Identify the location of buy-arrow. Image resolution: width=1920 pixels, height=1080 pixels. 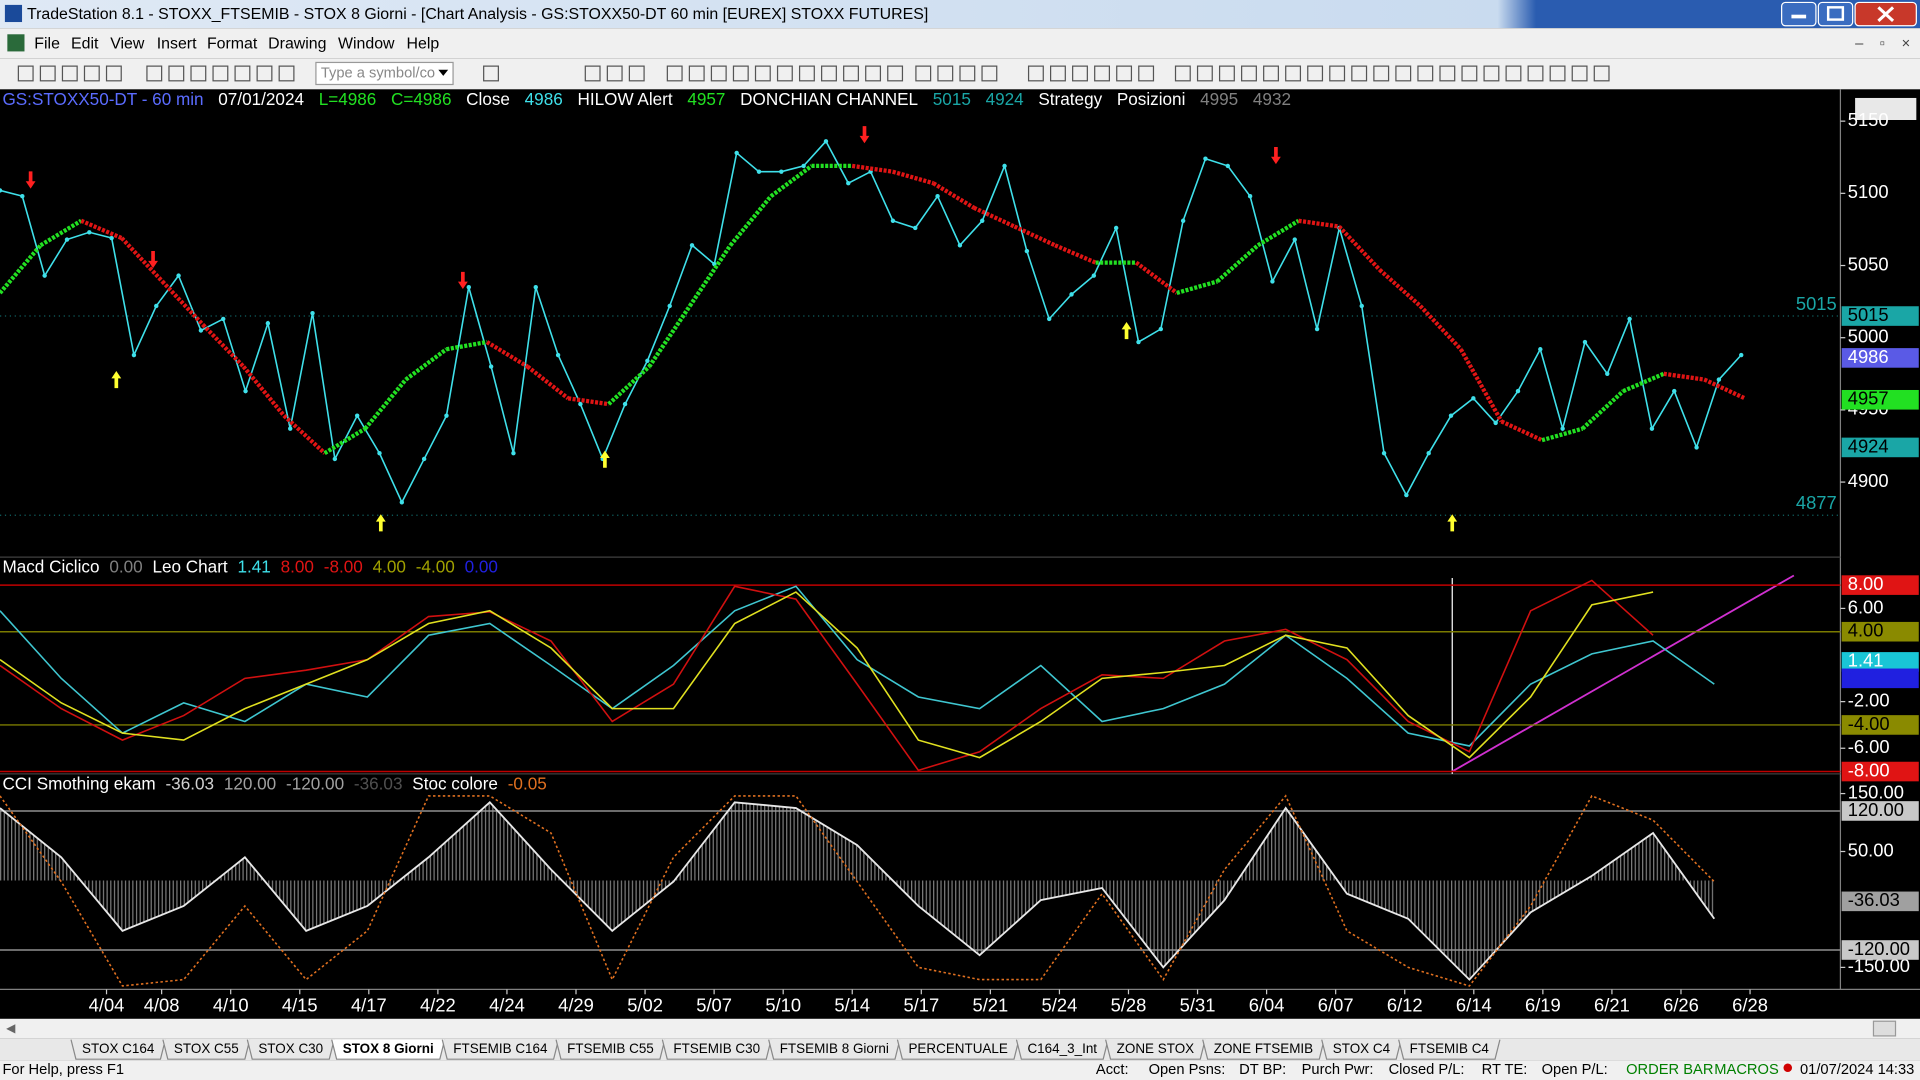
(605, 459).